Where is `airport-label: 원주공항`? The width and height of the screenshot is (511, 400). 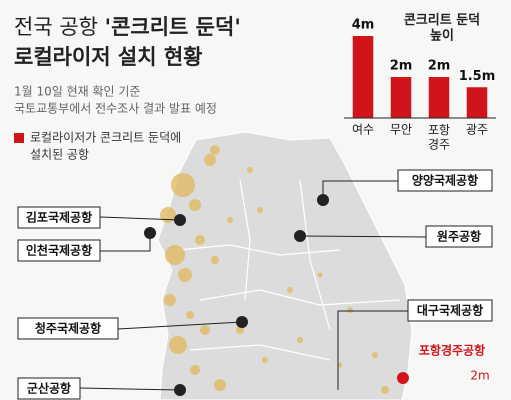 airport-label: 원주공항 is located at coordinates (459, 236).